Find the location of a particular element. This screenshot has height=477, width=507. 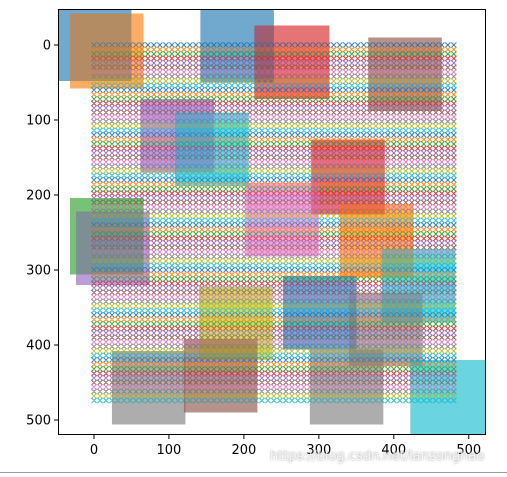

watermark-text: https://blog.csdn.net/lanzonghao is located at coordinates (377, 456).